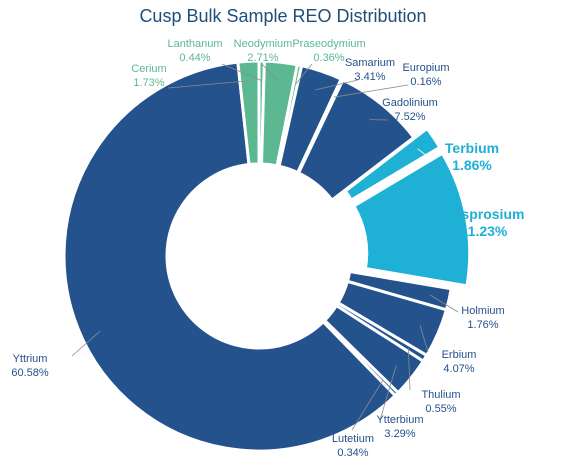  I want to click on label-value-samarium: 3.41%, so click(369, 77).